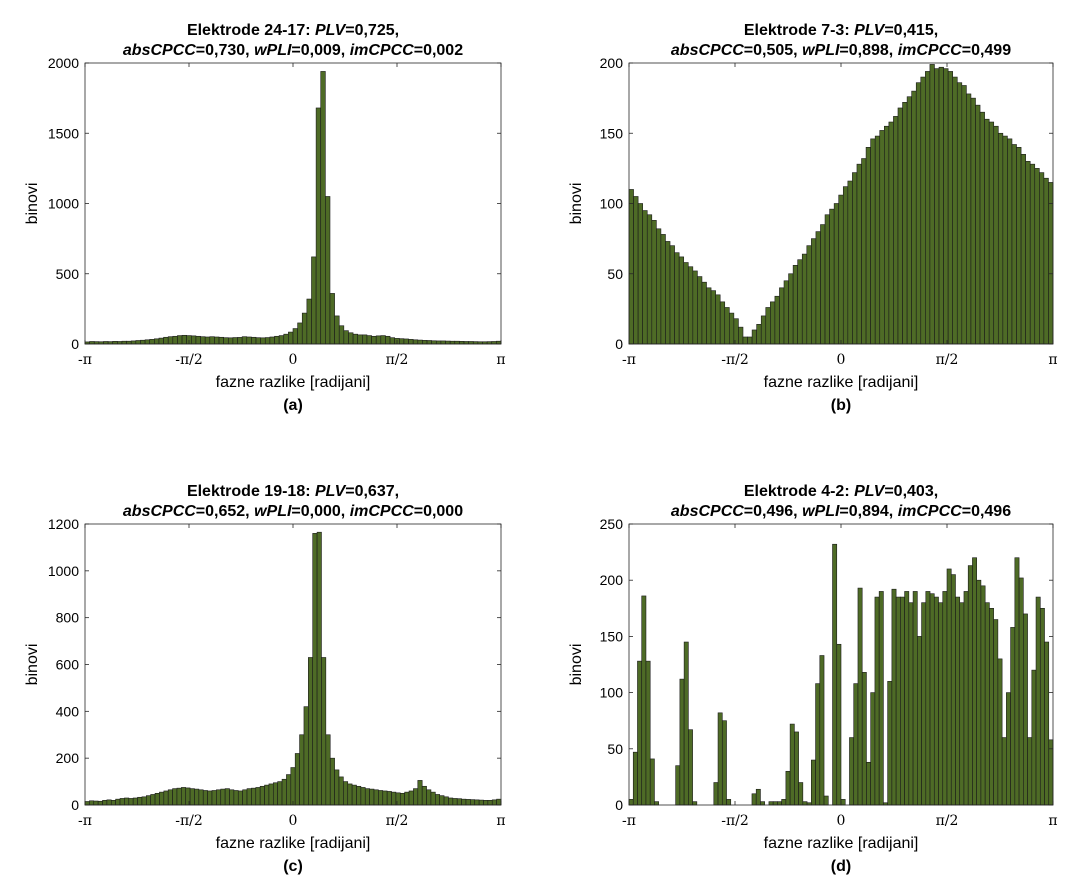  What do you see at coordinates (397, 360) in the screenshot?
I see `x-tick-label: π/2` at bounding box center [397, 360].